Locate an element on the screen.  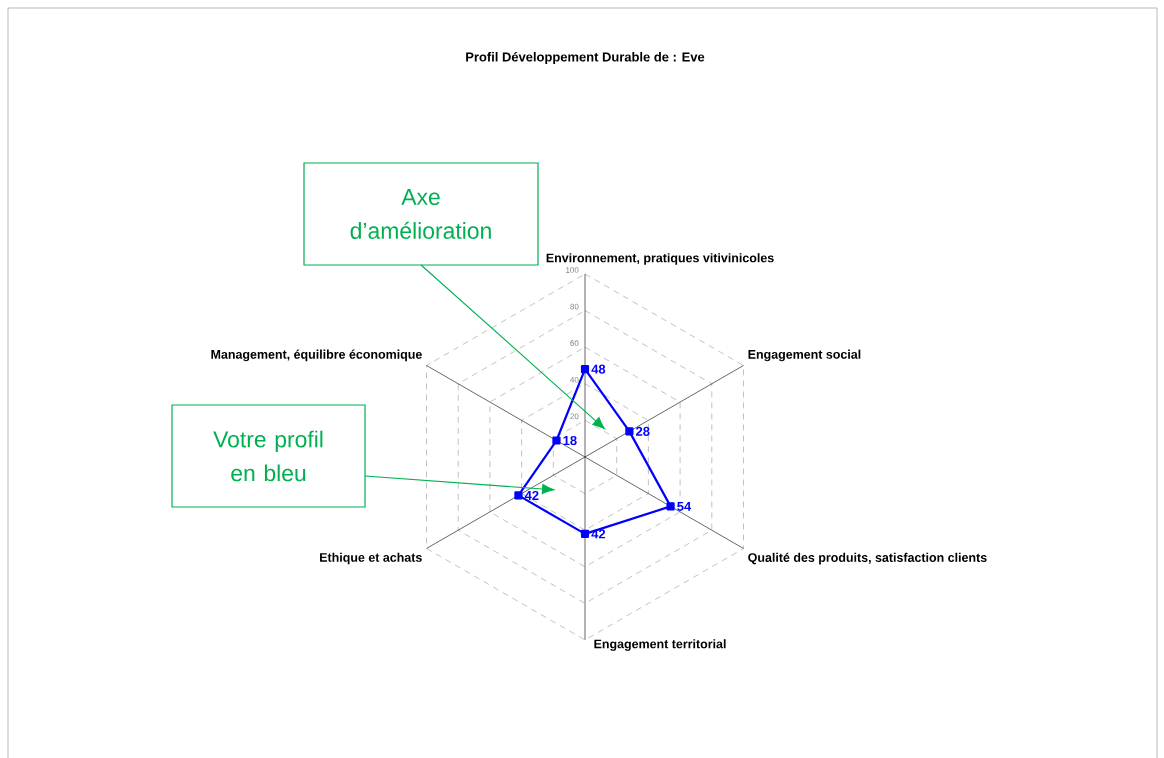
text: Axe d’amélioration is located at coordinates (420, 214).